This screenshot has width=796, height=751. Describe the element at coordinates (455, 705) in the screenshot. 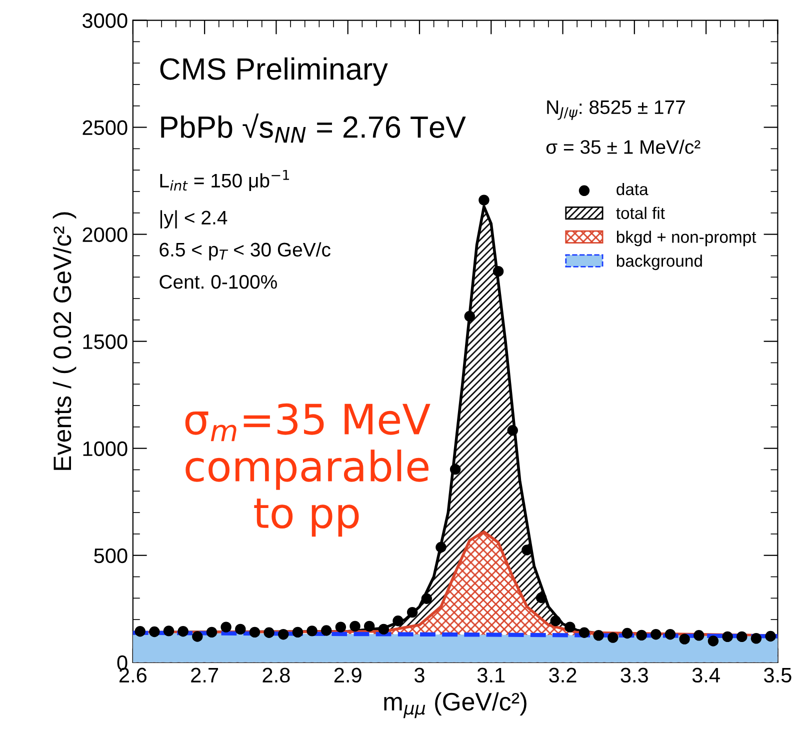

I see `x-axis-title: m$_{μμ}$ (GeV/c²)` at that location.